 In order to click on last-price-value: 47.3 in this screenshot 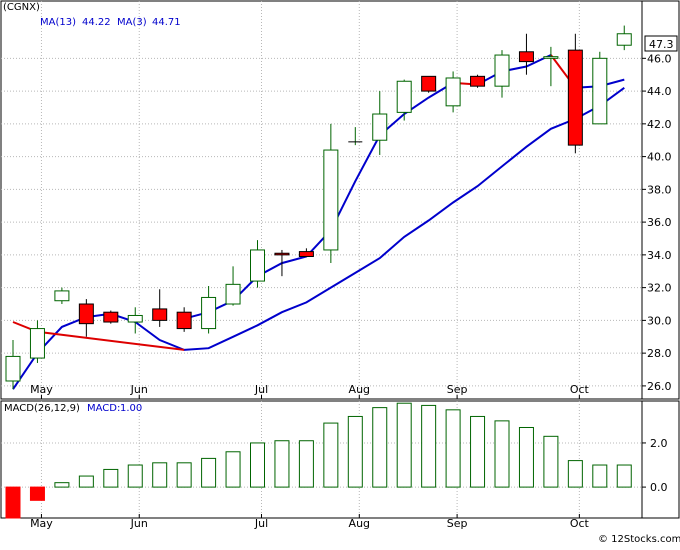, I will do `click(661, 44)`.